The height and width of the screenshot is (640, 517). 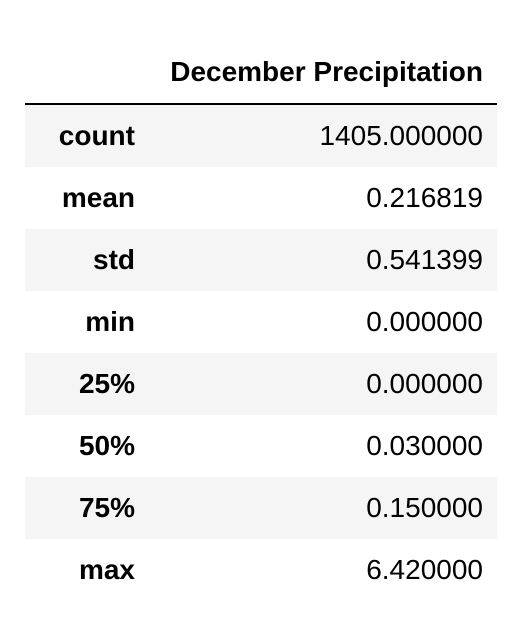 I want to click on index-header, so click(x=87, y=72).